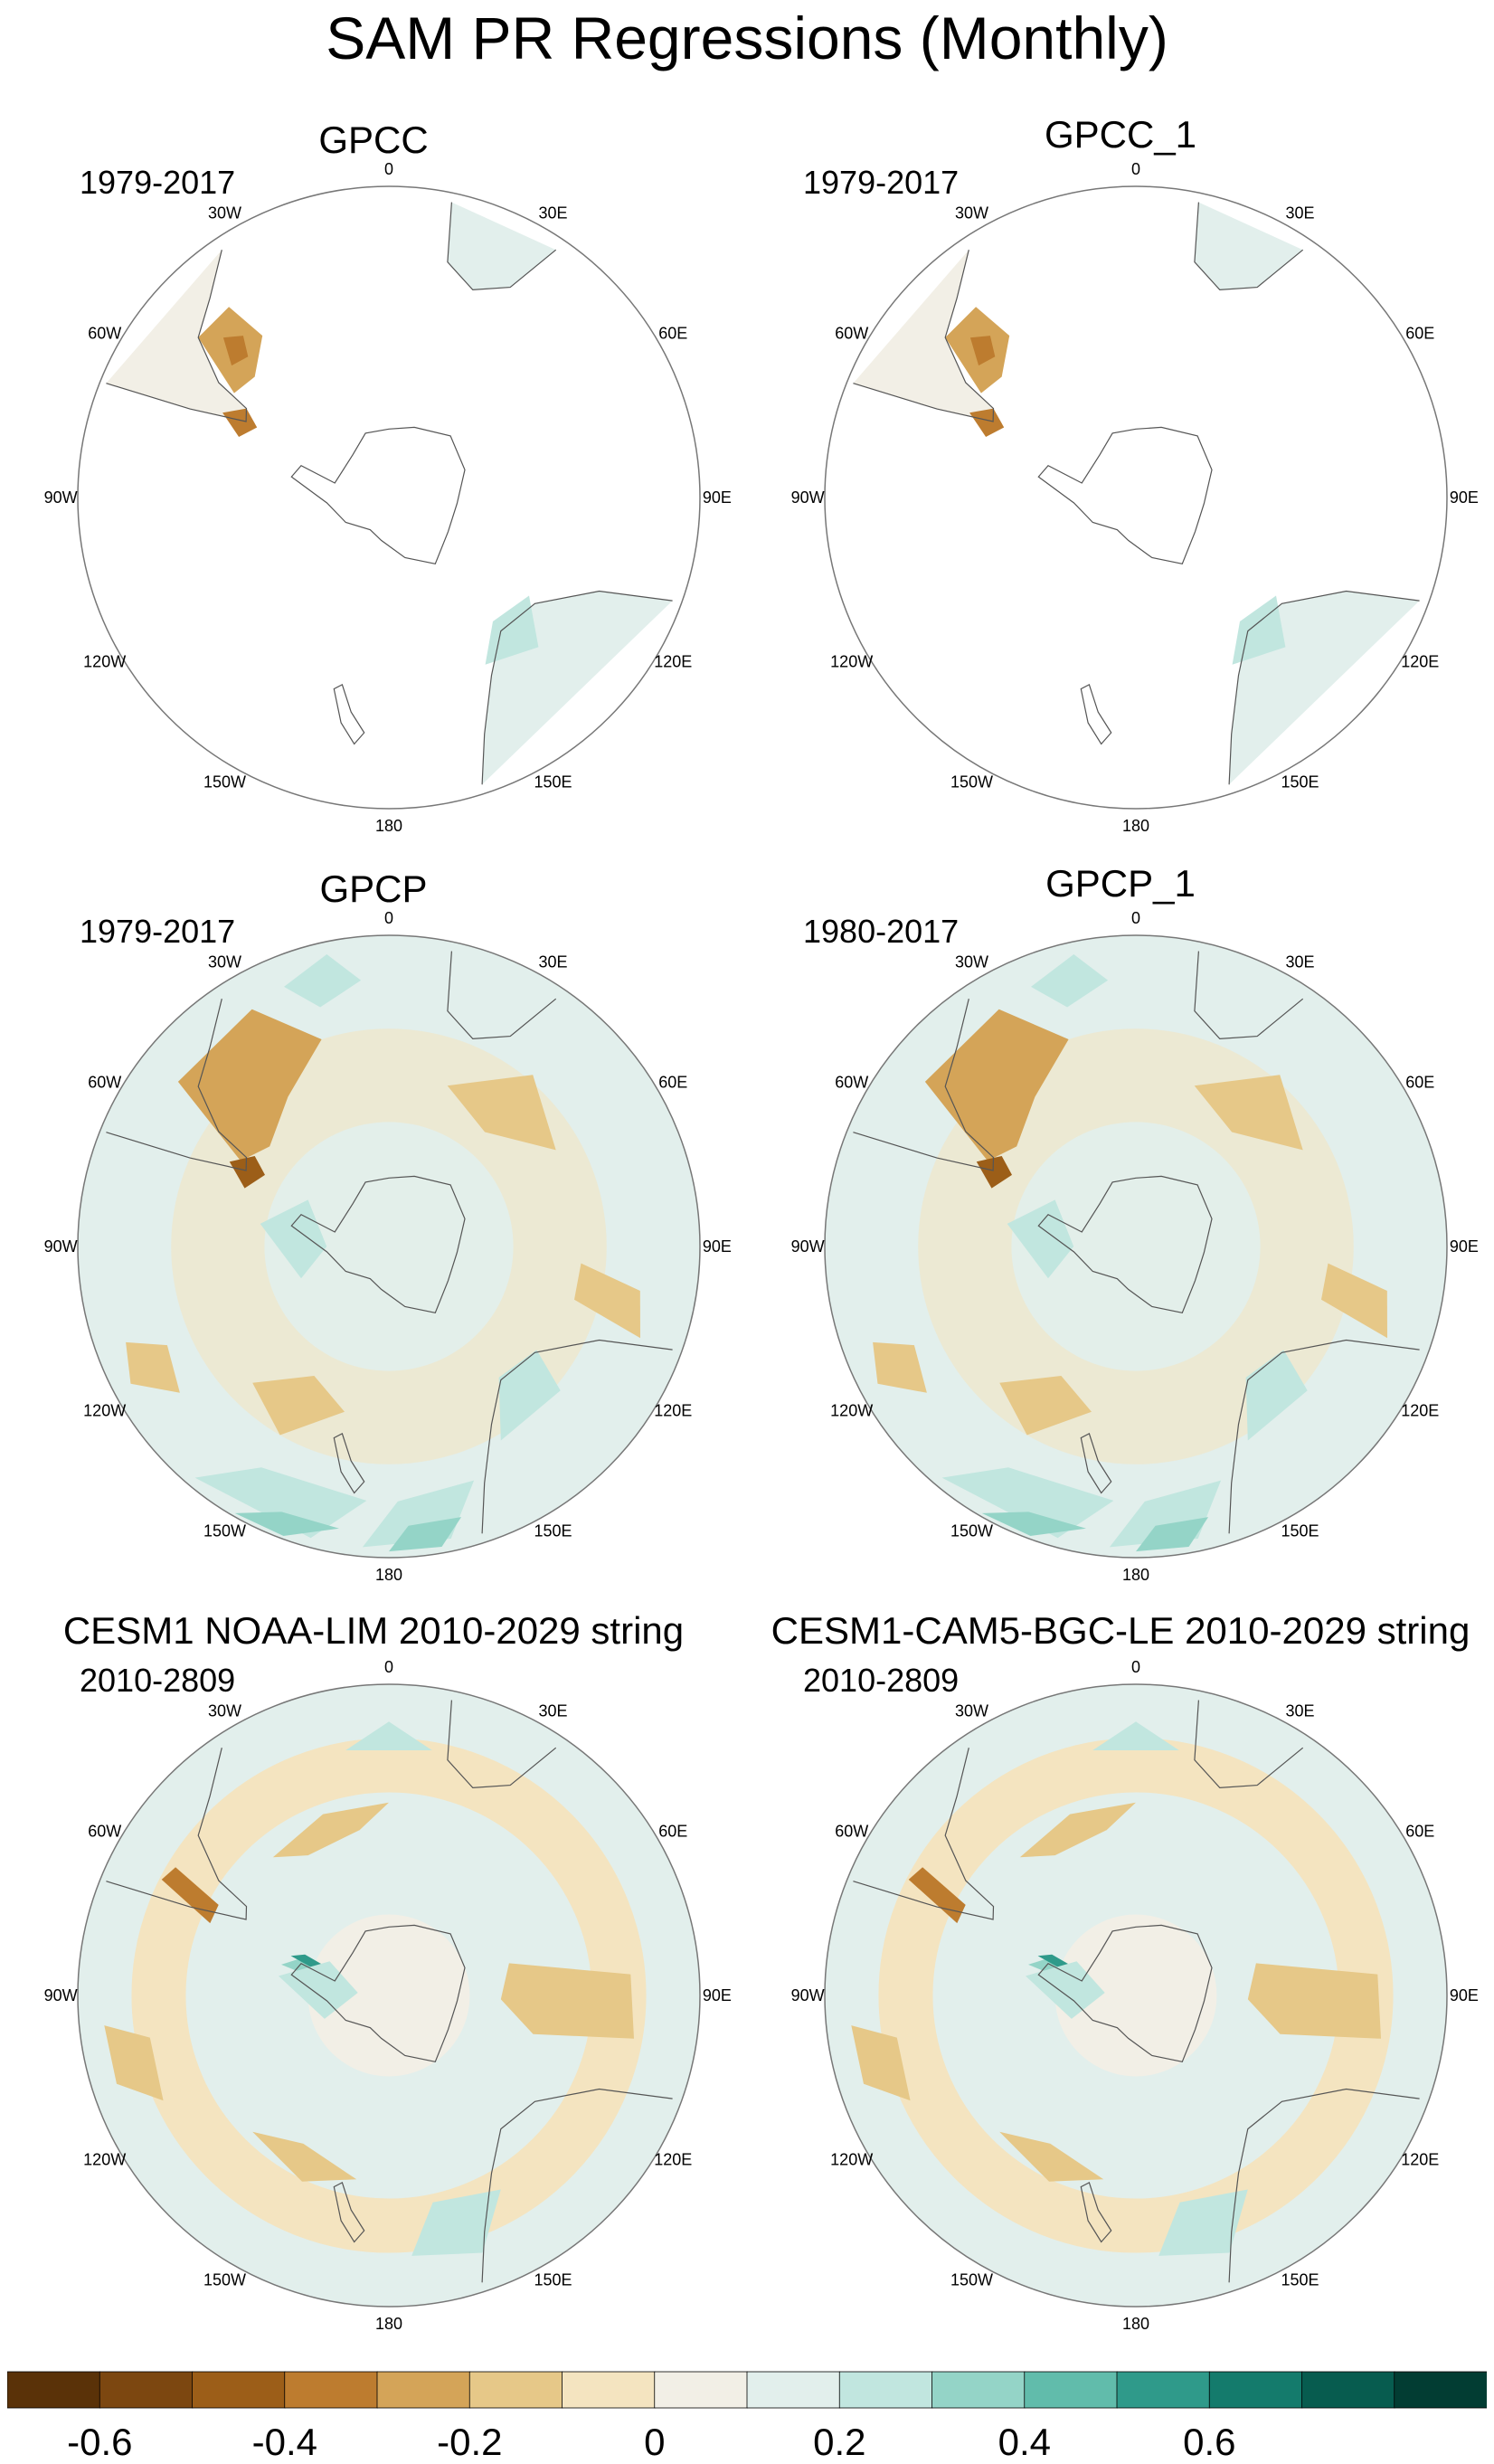  I want to click on longitude-label: 30W, so click(971, 1711).